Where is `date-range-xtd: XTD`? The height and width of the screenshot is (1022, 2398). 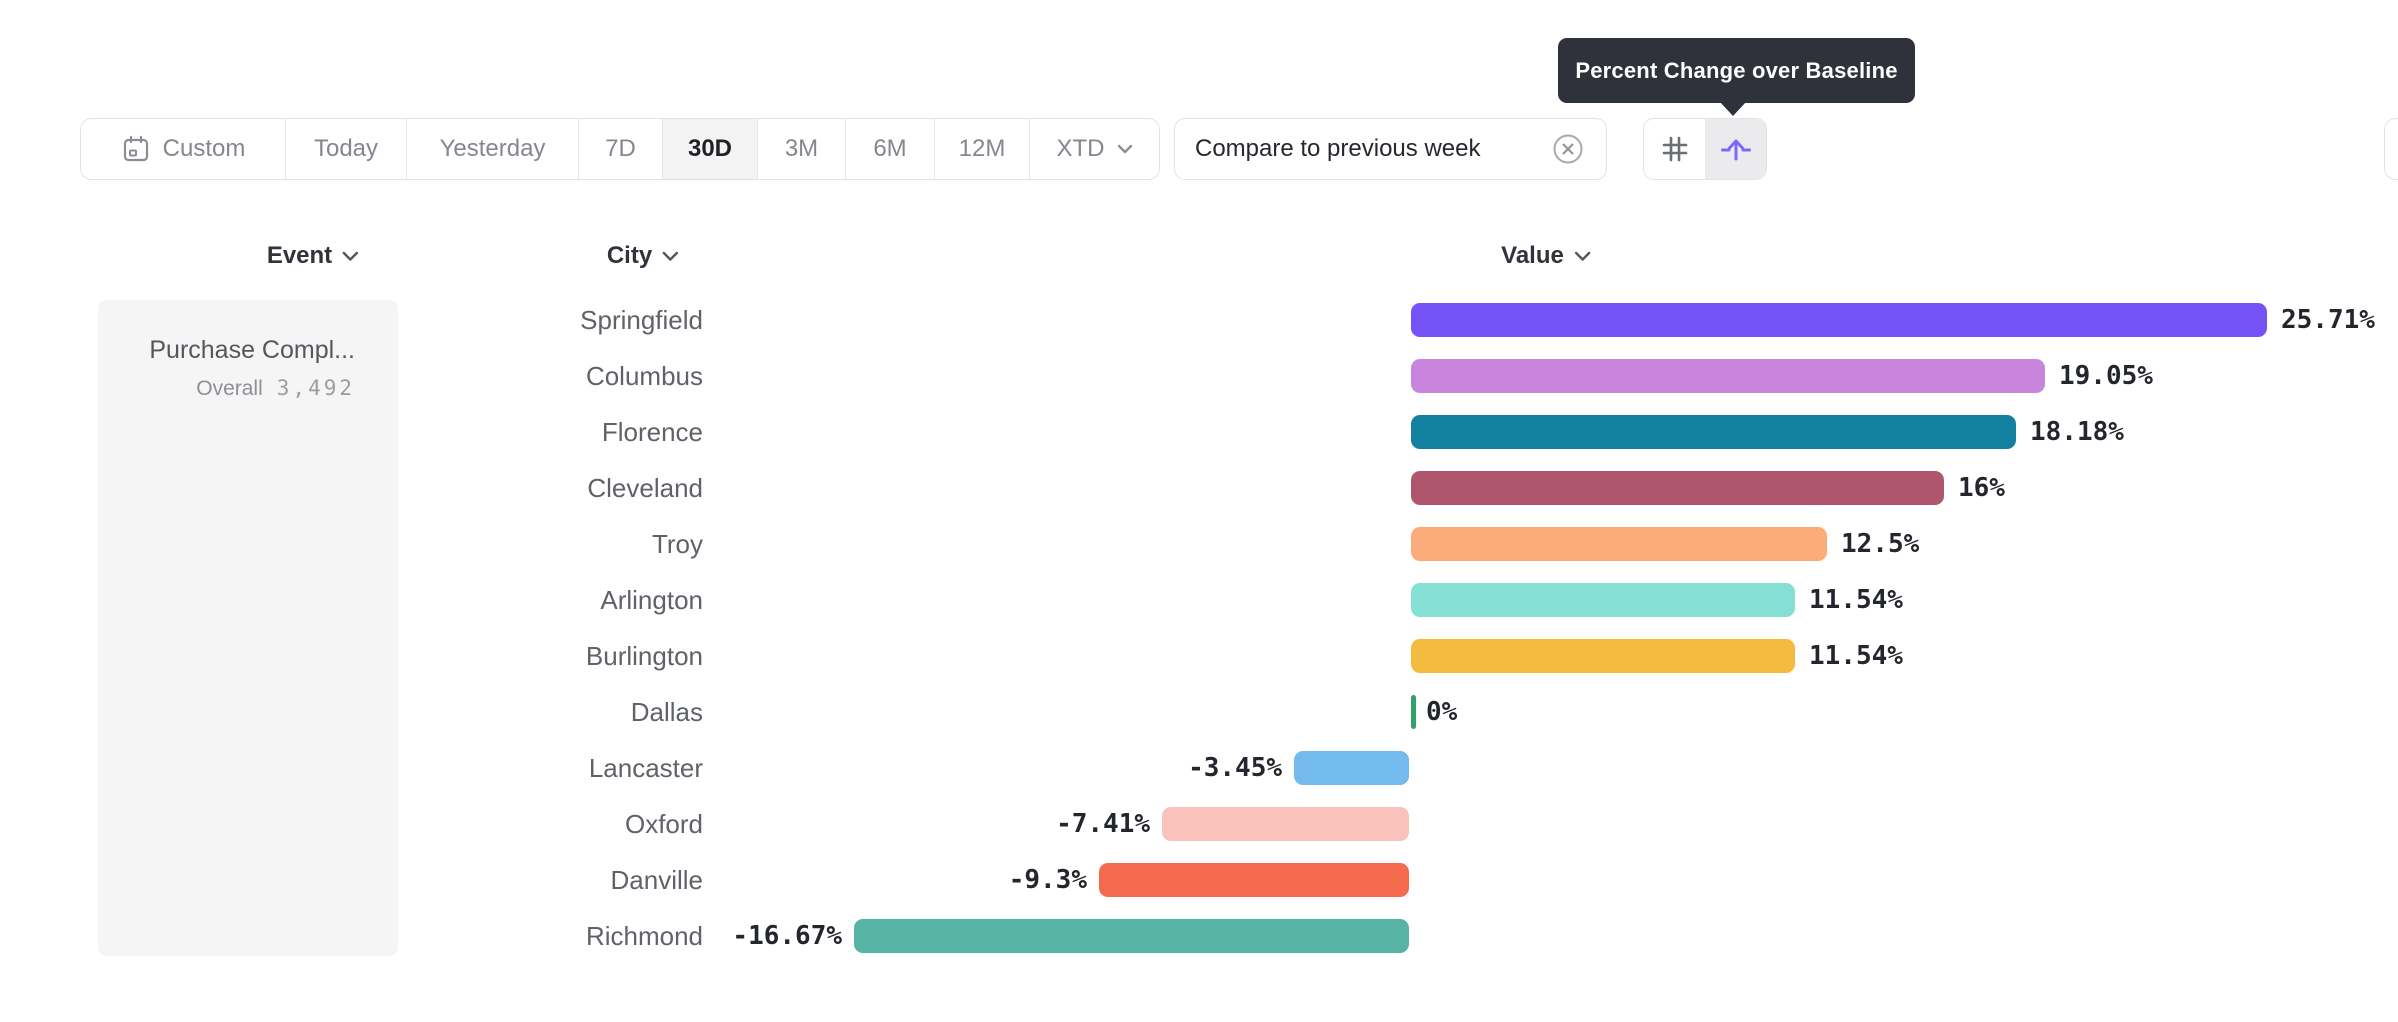
date-range-xtd: XTD is located at coordinates (1094, 149).